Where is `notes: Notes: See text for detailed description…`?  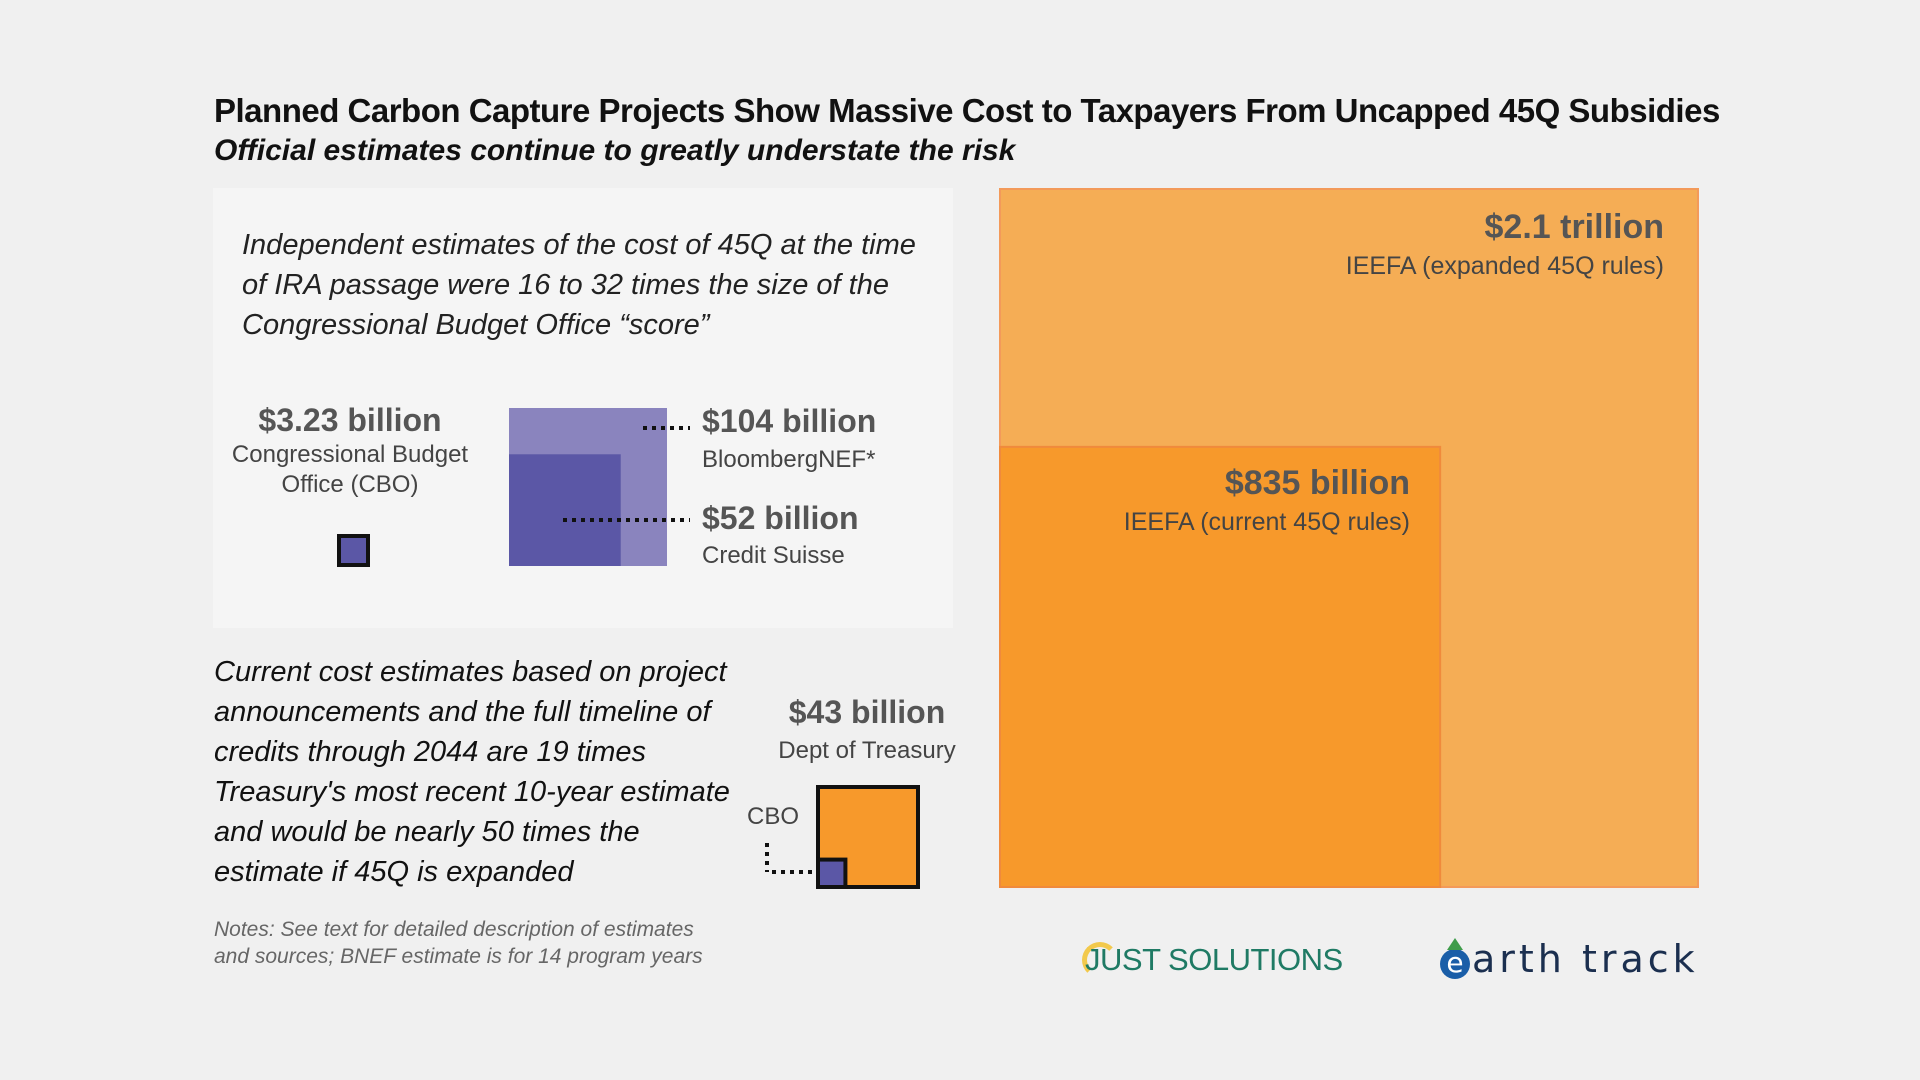
notes: Notes: See text for detailed description… is located at coordinates (458, 943).